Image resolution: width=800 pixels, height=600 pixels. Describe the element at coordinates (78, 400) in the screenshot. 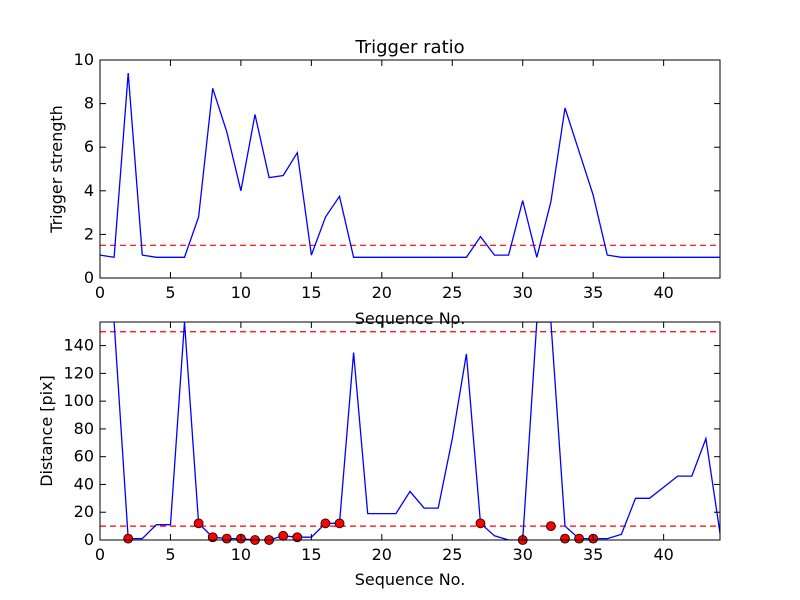

I see `bottom-y-tick-label: 100` at that location.